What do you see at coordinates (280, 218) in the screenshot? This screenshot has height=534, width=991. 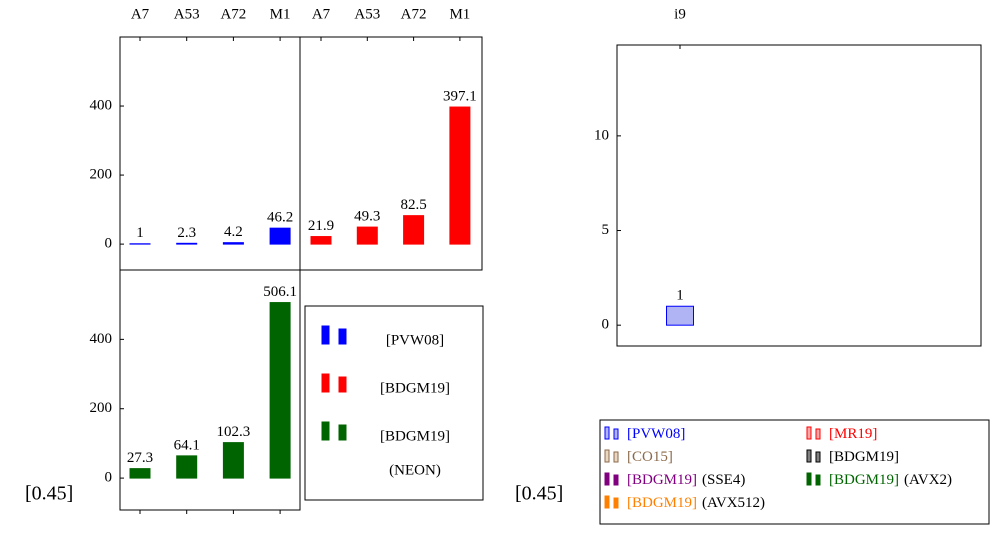 I see `value-label: 46.2` at bounding box center [280, 218].